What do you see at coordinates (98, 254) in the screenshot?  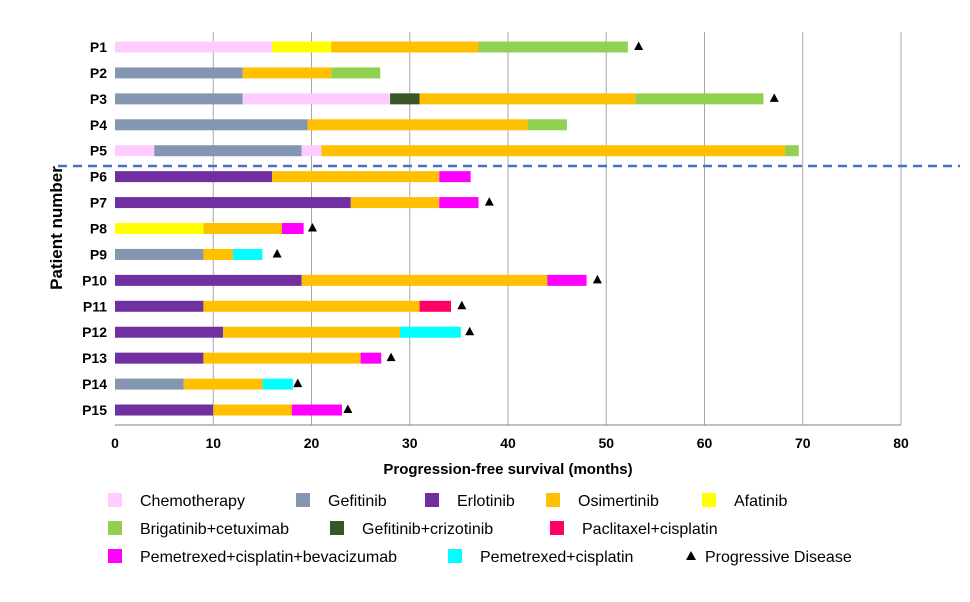 I see `y-tick-label: P9` at bounding box center [98, 254].